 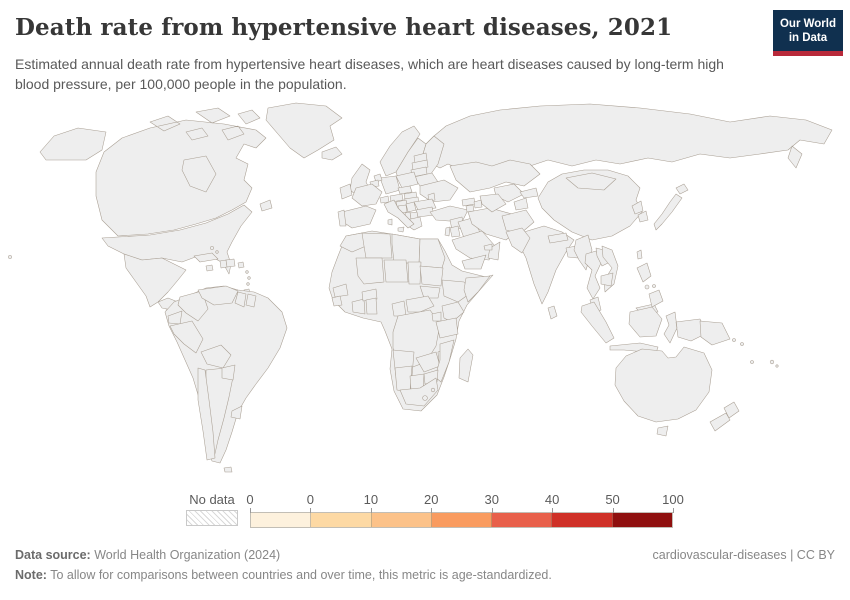 I want to click on country-bolivia, so click(x=216, y=356).